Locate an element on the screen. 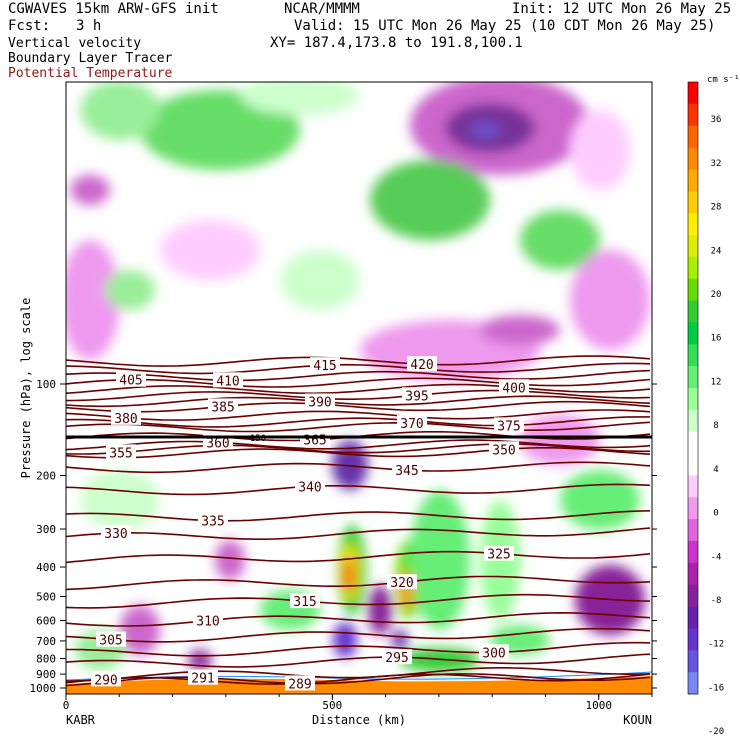 Image resolution: width=740 pixels, height=740 pixels. colorbar-label: -20 is located at coordinates (716, 732).